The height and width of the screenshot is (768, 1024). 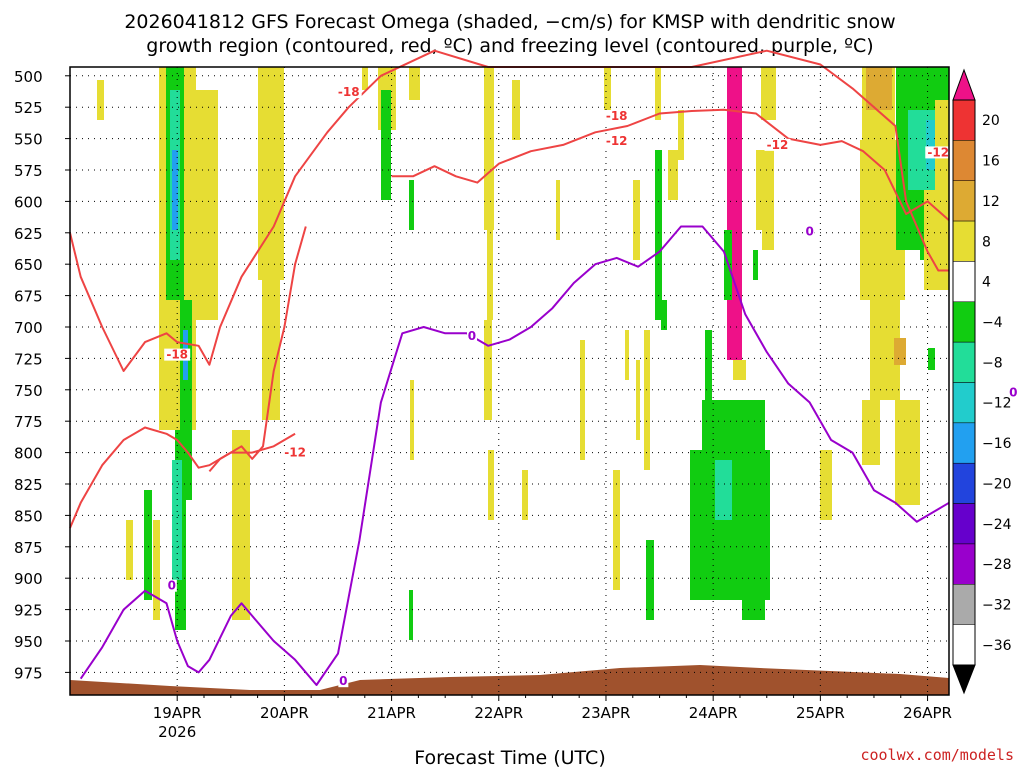 What do you see at coordinates (28, 391) in the screenshot?
I see `y-tick-label: 750` at bounding box center [28, 391].